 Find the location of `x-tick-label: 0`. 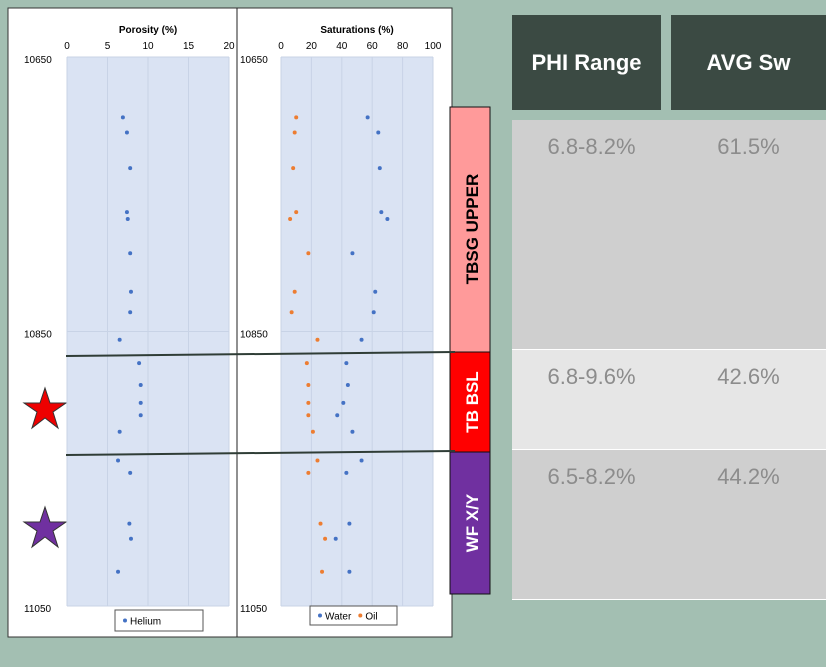

x-tick-label: 0 is located at coordinates (281, 46).